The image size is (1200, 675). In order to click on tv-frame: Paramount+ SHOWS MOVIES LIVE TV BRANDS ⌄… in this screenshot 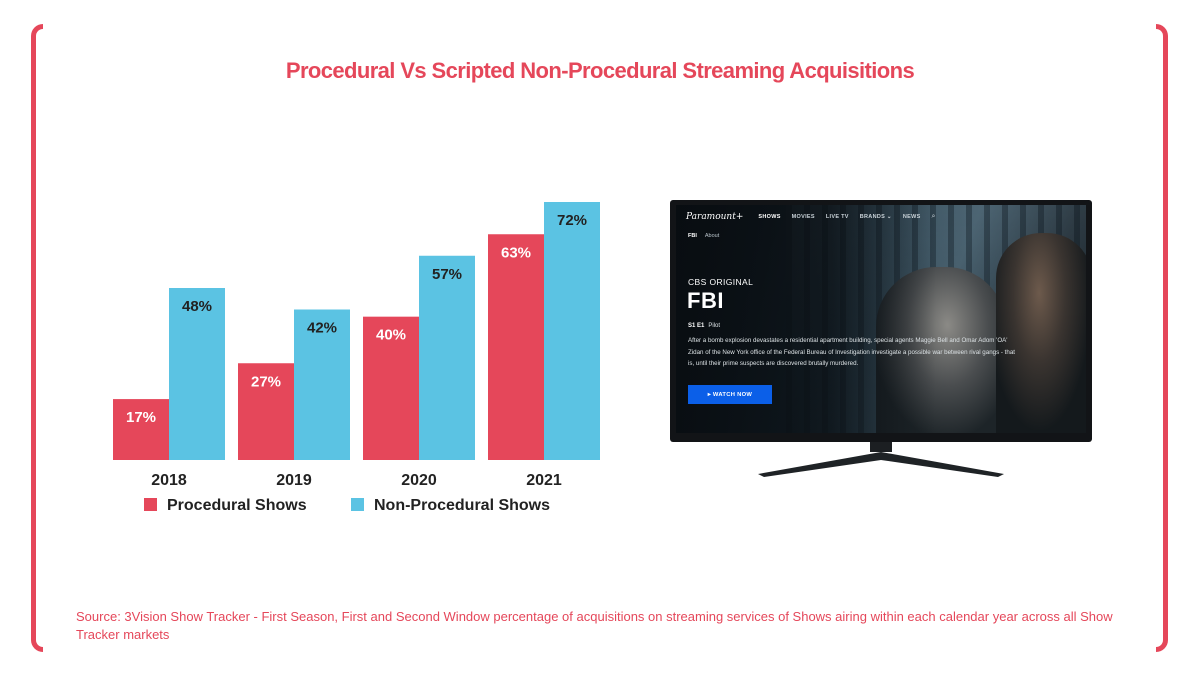, I will do `click(881, 321)`.